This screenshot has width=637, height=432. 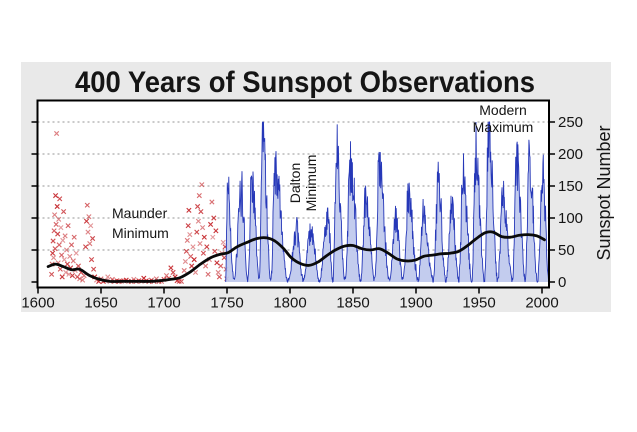 I want to click on y-tick-label-250: 250, so click(x=570, y=122).